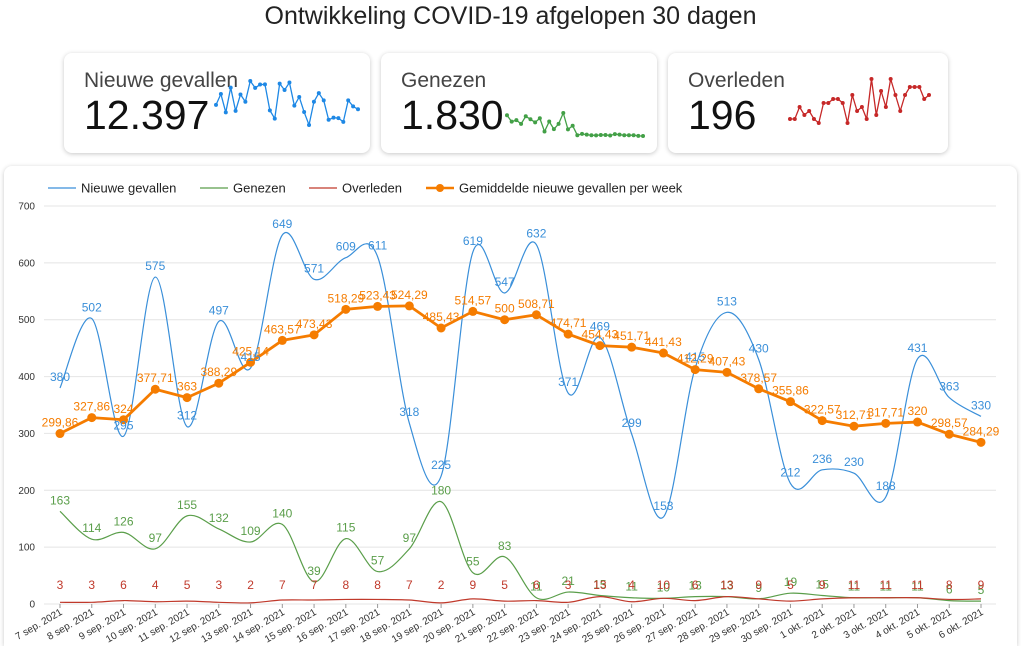 Image resolution: width=1021 pixels, height=646 pixels. What do you see at coordinates (949, 387) in the screenshot?
I see `data-label: 363` at bounding box center [949, 387].